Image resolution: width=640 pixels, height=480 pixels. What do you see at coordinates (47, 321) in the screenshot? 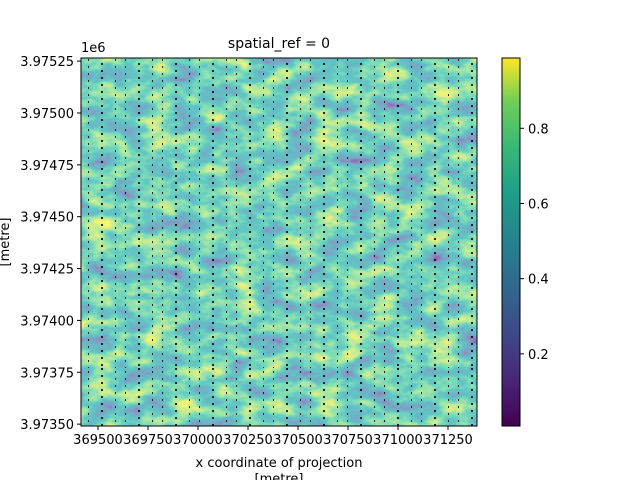
I see `y-tick-label: 3.97400` at bounding box center [47, 321].